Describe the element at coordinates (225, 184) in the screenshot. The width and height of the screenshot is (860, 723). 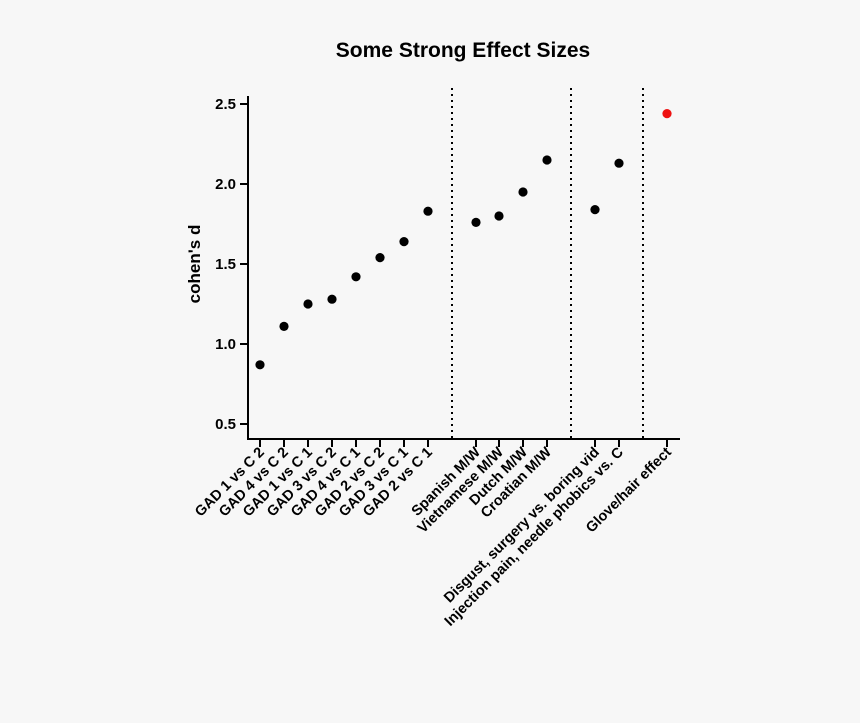
I see `y-tick-label: 2.0` at that location.